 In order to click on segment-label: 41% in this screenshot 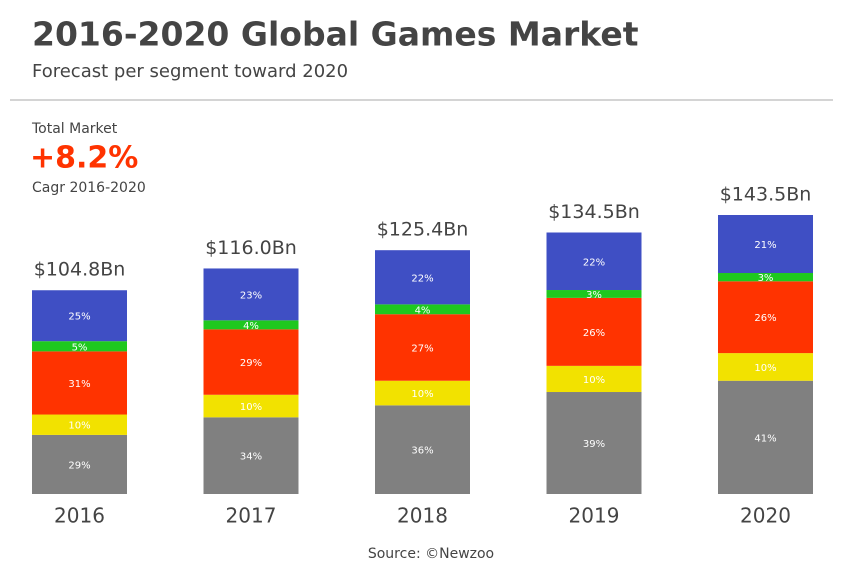, I will do `click(765, 438)`.